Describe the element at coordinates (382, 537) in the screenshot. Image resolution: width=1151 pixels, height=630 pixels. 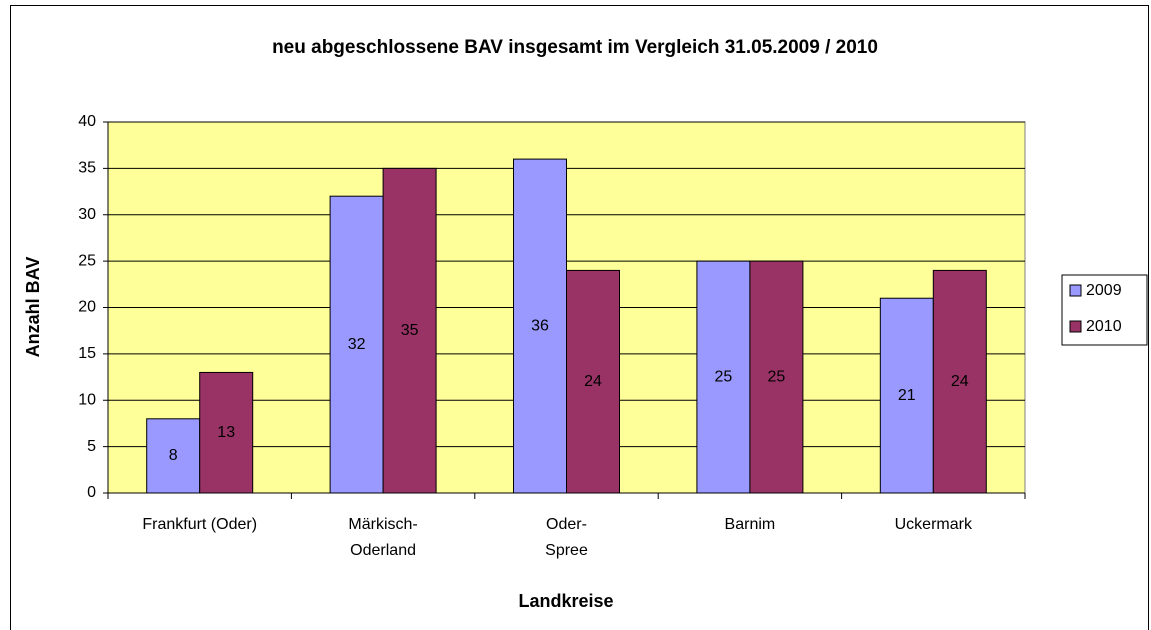
I see `x-tick-label: Märkisch-Oderland` at that location.